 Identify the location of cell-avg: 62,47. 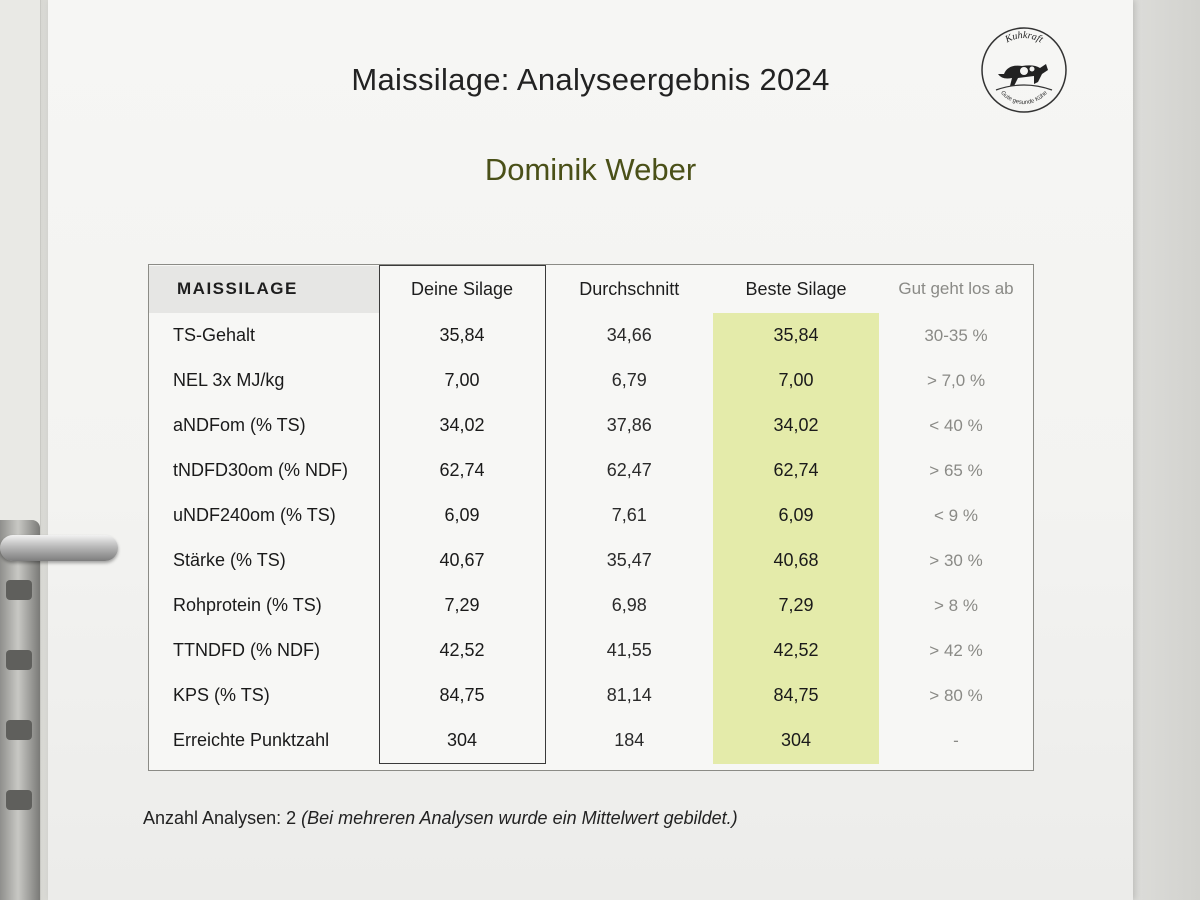
(629, 470).